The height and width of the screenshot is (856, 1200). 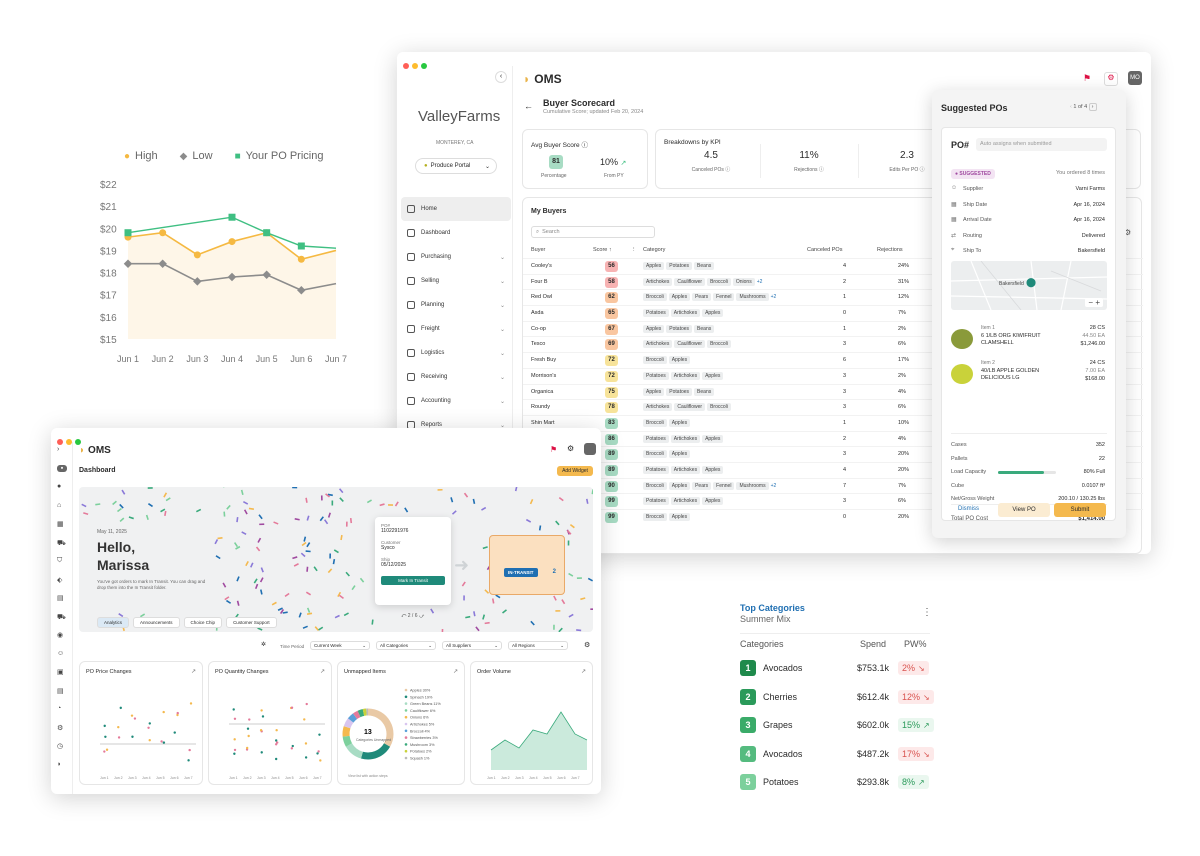 What do you see at coordinates (538, 250) in the screenshot?
I see `column-header: Buyer` at bounding box center [538, 250].